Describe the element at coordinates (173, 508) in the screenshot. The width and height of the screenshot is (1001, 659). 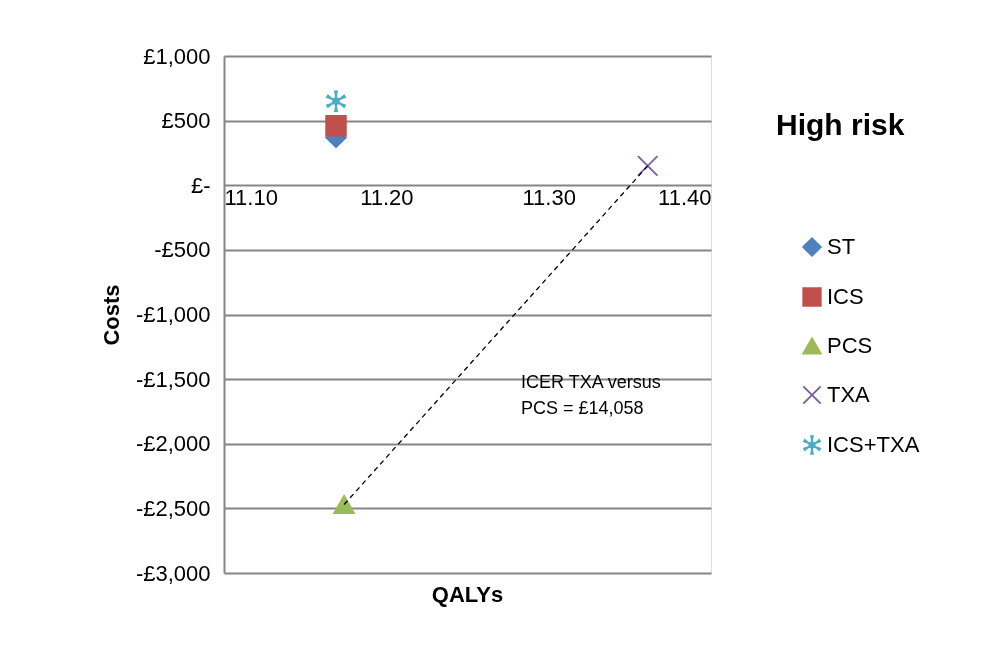
I see `y-tick-label: -£2,500` at that location.